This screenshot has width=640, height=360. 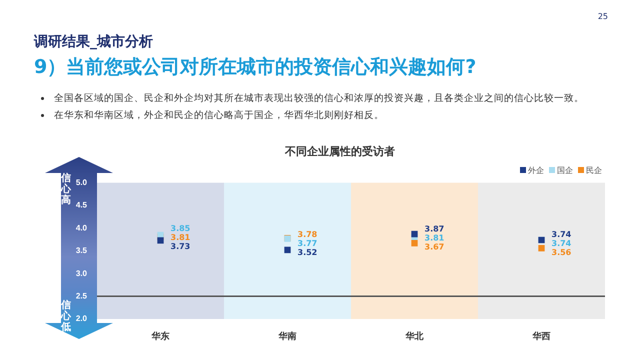 I want to click on text: 不同企业属性的受访者, so click(x=340, y=151).